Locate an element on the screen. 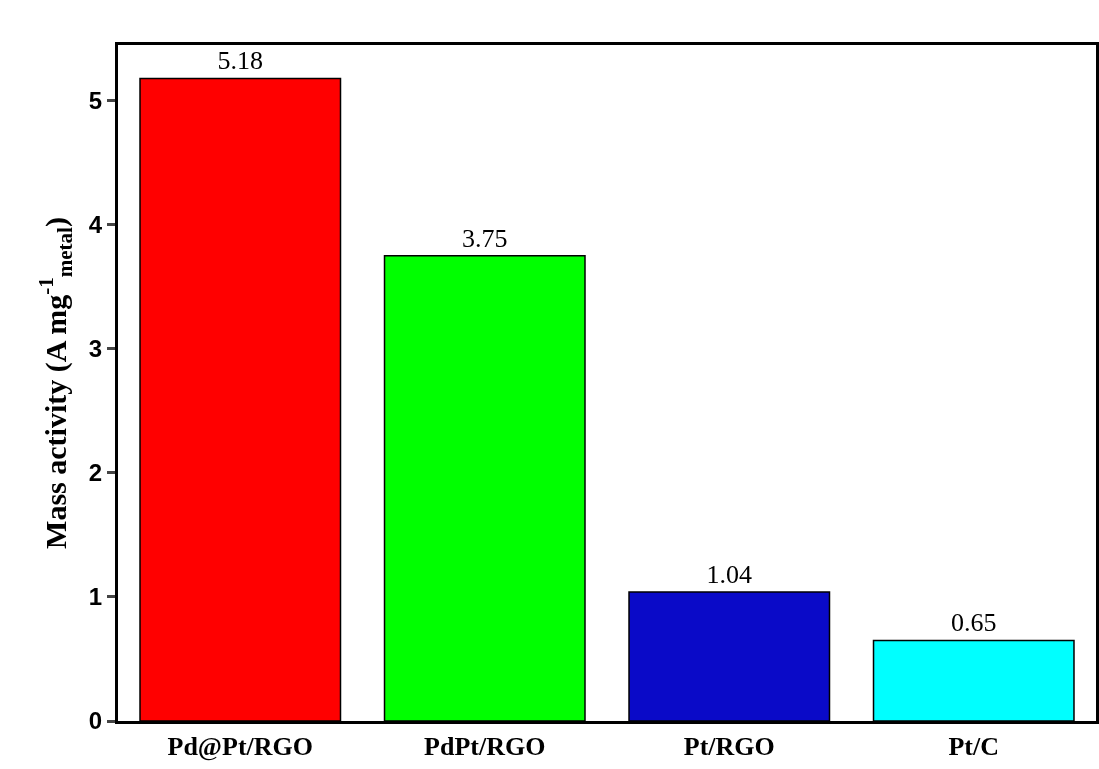  x-tick-label: PdPt/RGO is located at coordinates (485, 747).